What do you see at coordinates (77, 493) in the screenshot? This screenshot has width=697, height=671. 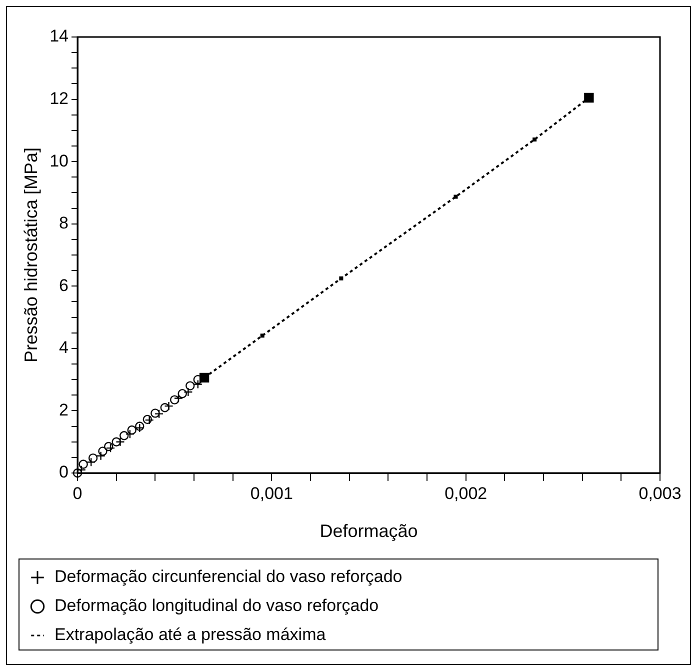 I see `x-tick-label: 0` at bounding box center [77, 493].